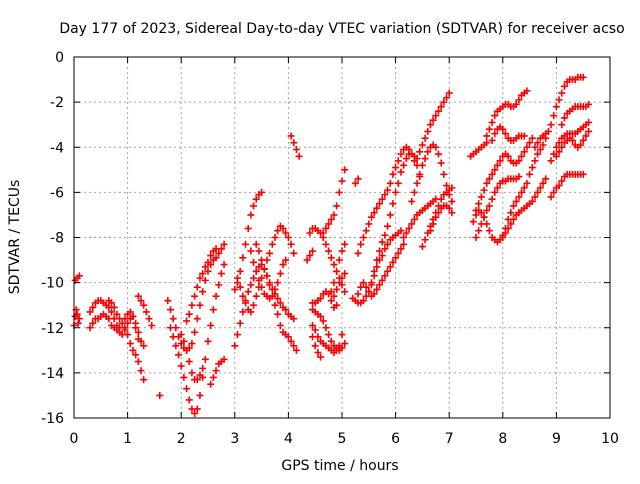 The width and height of the screenshot is (640, 484). I want to click on x-tick-label: 6, so click(395, 439).